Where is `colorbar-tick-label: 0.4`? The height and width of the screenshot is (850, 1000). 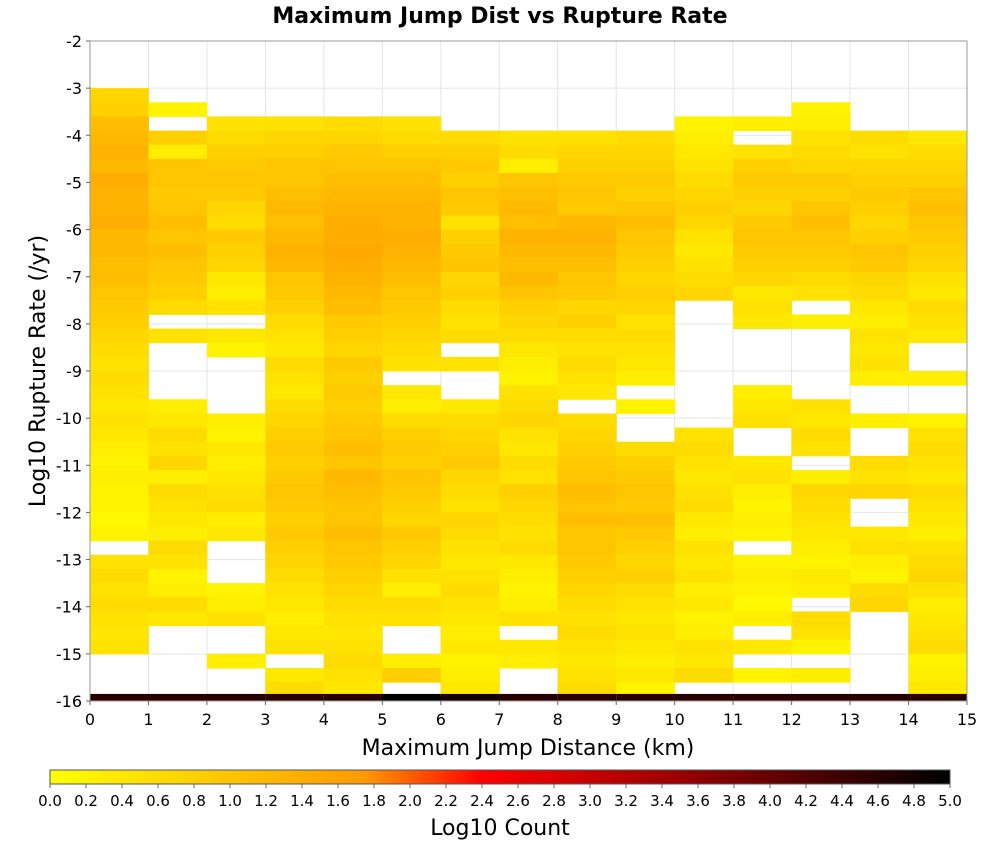 colorbar-tick-label: 0.4 is located at coordinates (122, 801).